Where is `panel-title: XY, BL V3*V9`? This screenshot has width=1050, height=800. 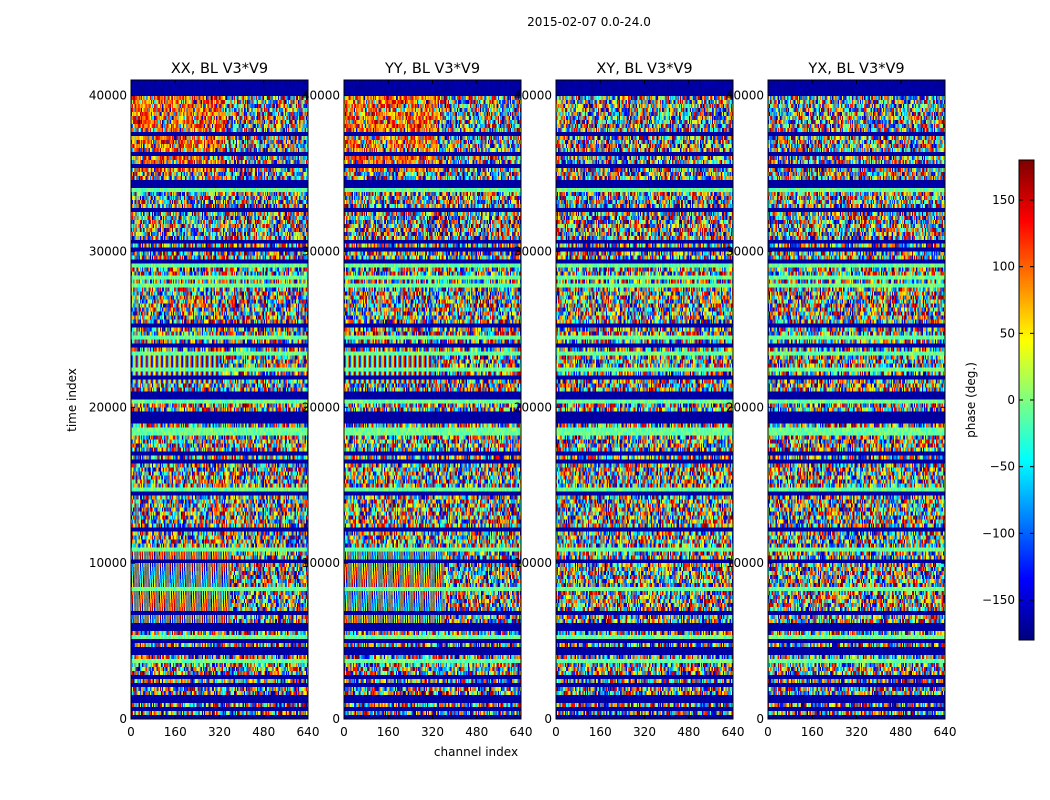 panel-title: XY, BL V3*V9 is located at coordinates (644, 69).